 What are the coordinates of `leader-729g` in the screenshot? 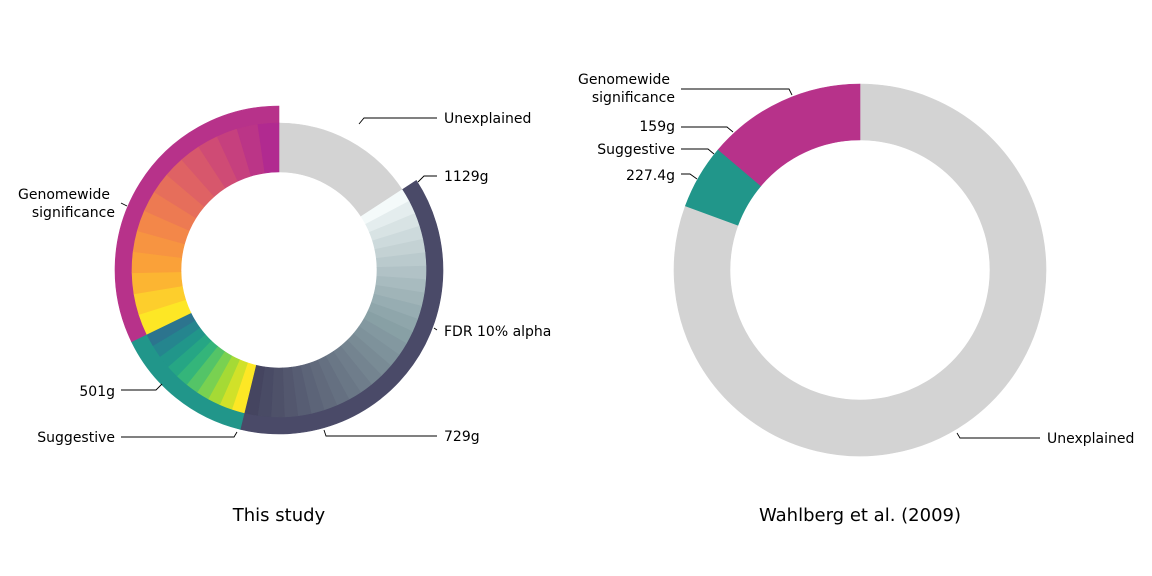 It's located at (380, 433).